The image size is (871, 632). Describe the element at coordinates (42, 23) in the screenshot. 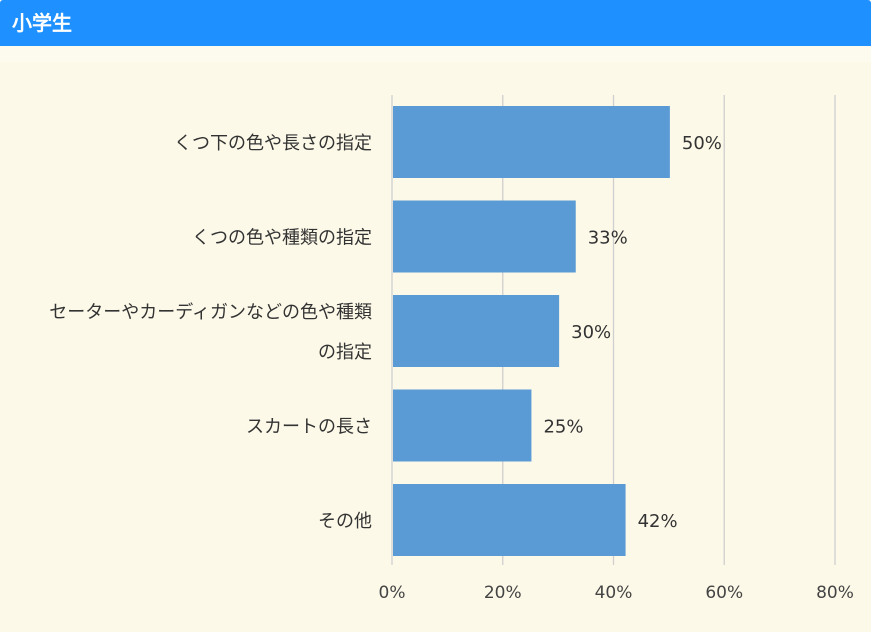

I see `page-title: 小学生` at that location.